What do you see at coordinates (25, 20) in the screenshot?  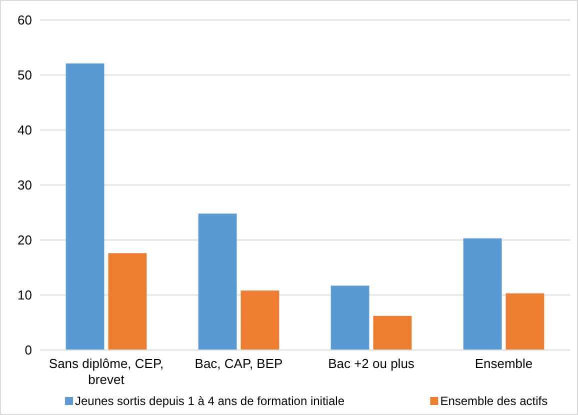 I see `y-tick-label: 60` at bounding box center [25, 20].